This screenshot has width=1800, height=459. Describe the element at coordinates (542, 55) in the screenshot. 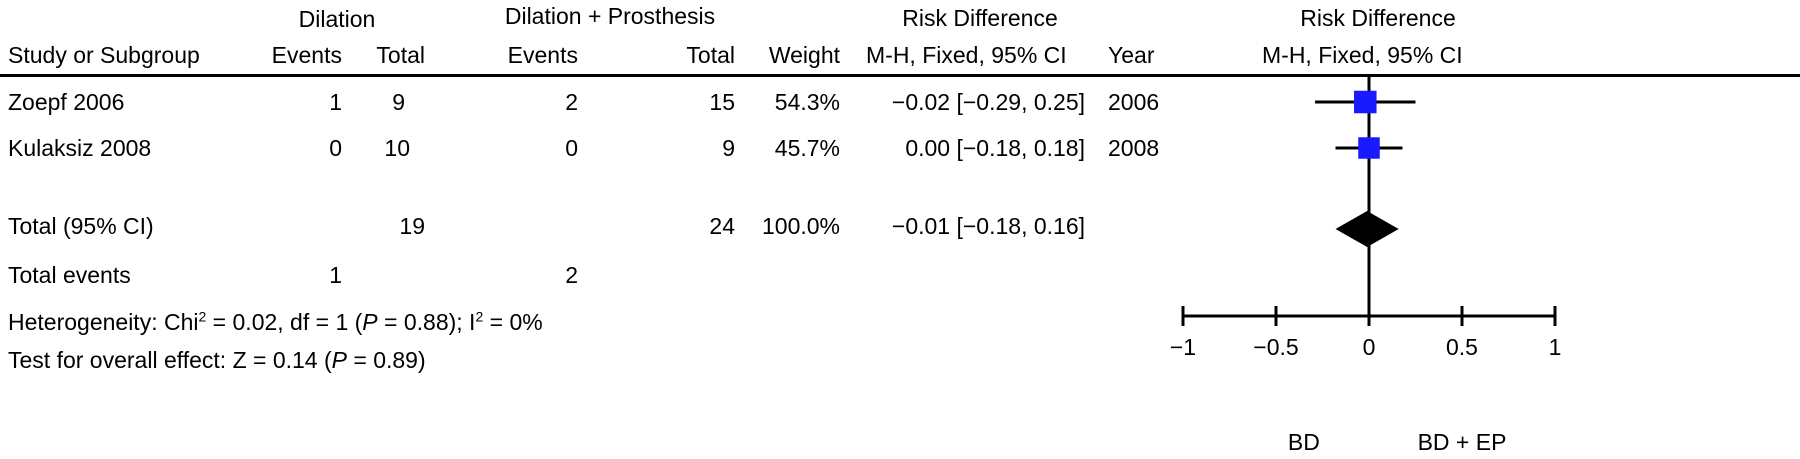

I see `col-events2-header: Events` at that location.